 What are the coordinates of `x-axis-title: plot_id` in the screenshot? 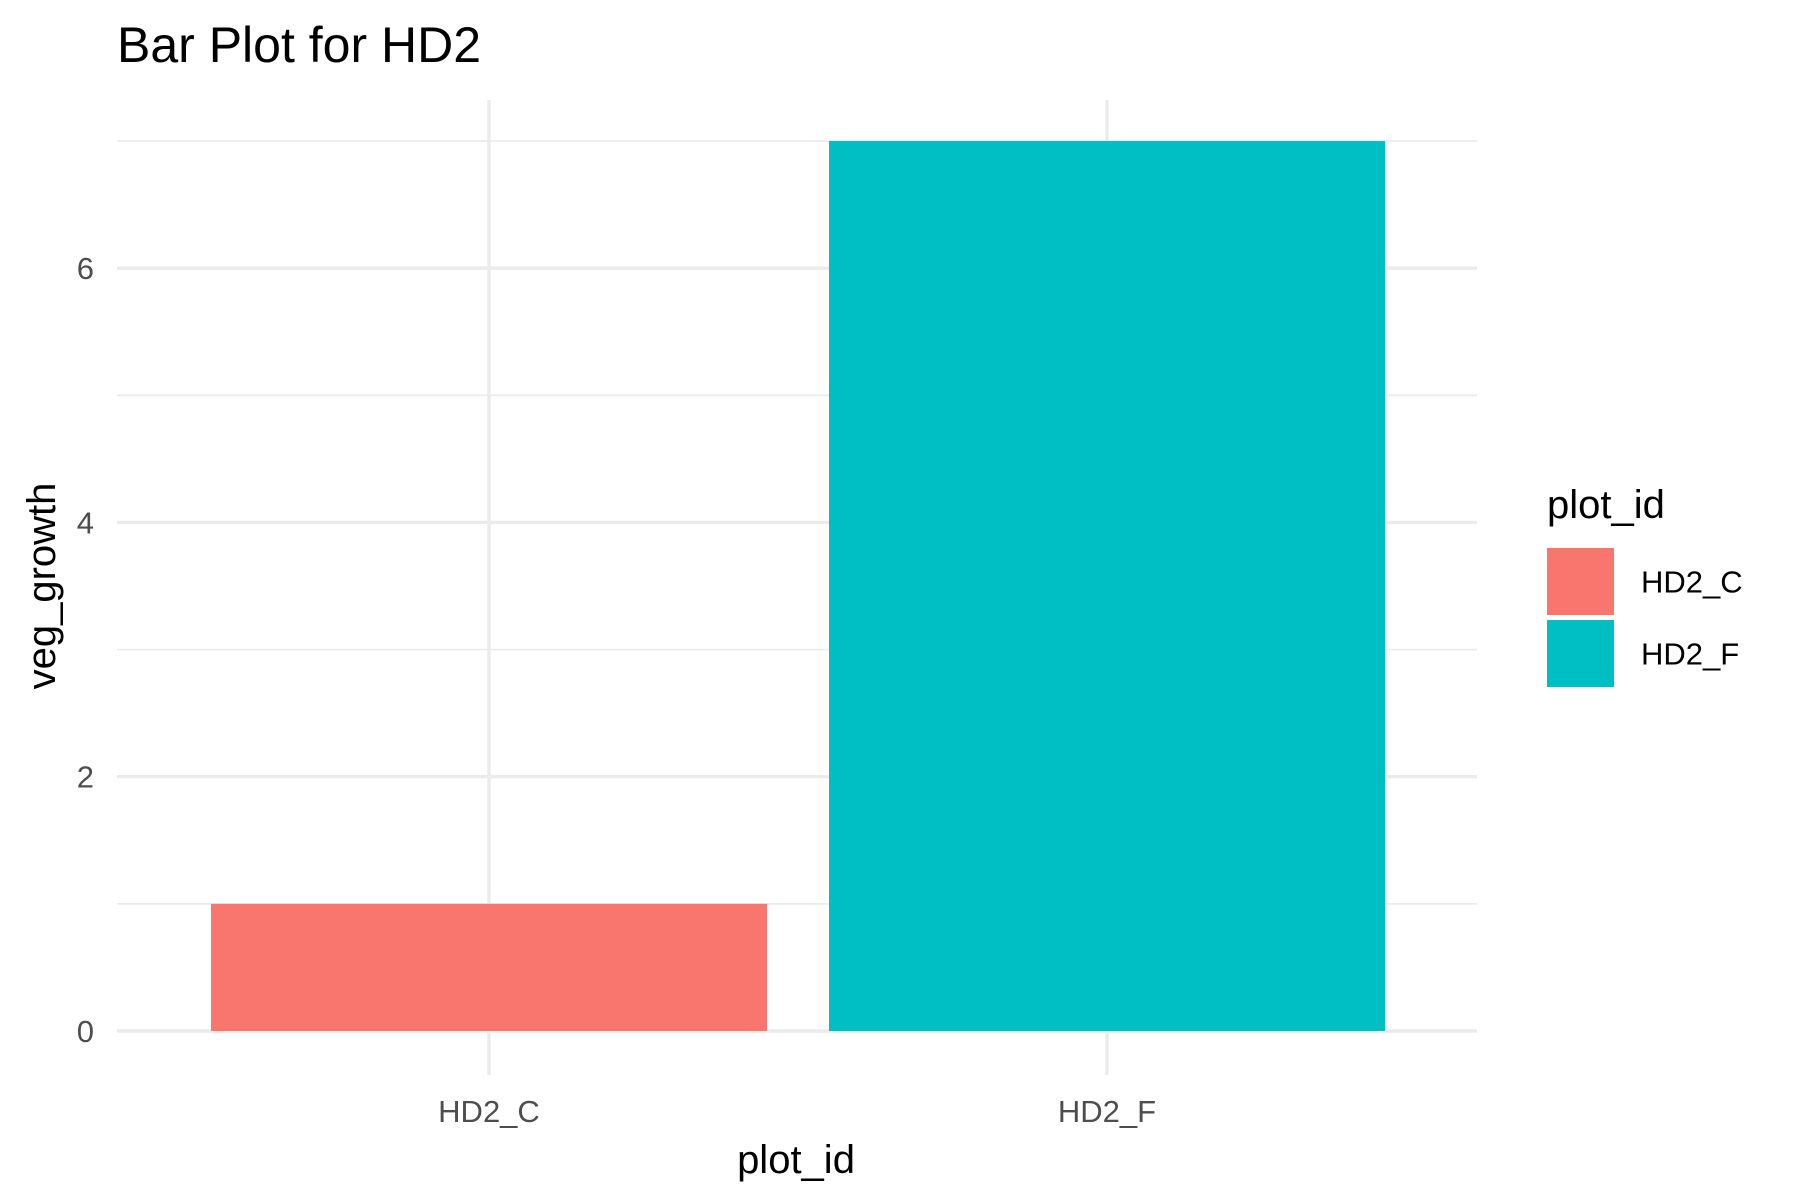 It's located at (796, 1160).